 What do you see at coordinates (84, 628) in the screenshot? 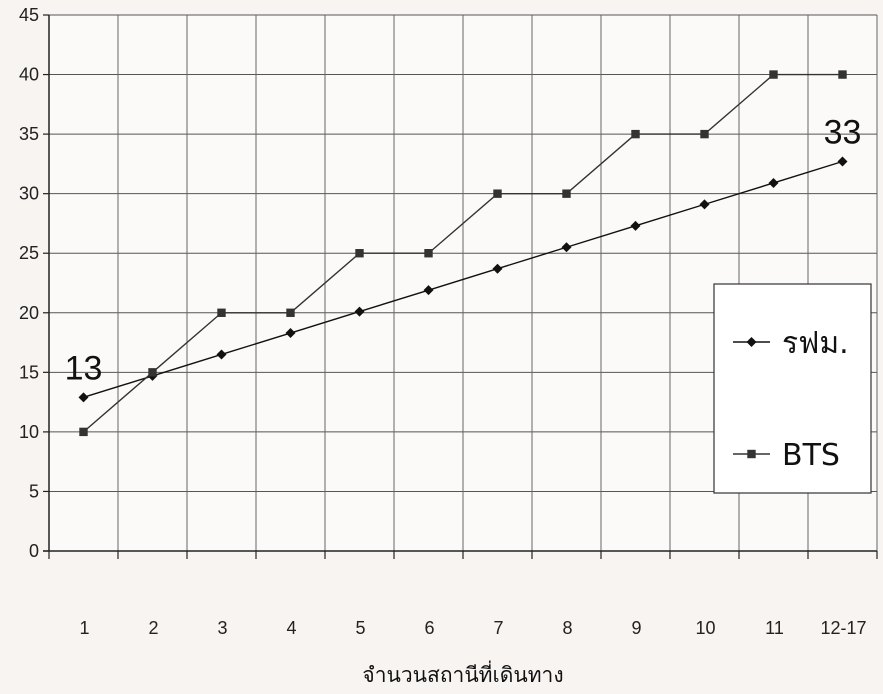
I see `x-tick-label: 1` at bounding box center [84, 628].